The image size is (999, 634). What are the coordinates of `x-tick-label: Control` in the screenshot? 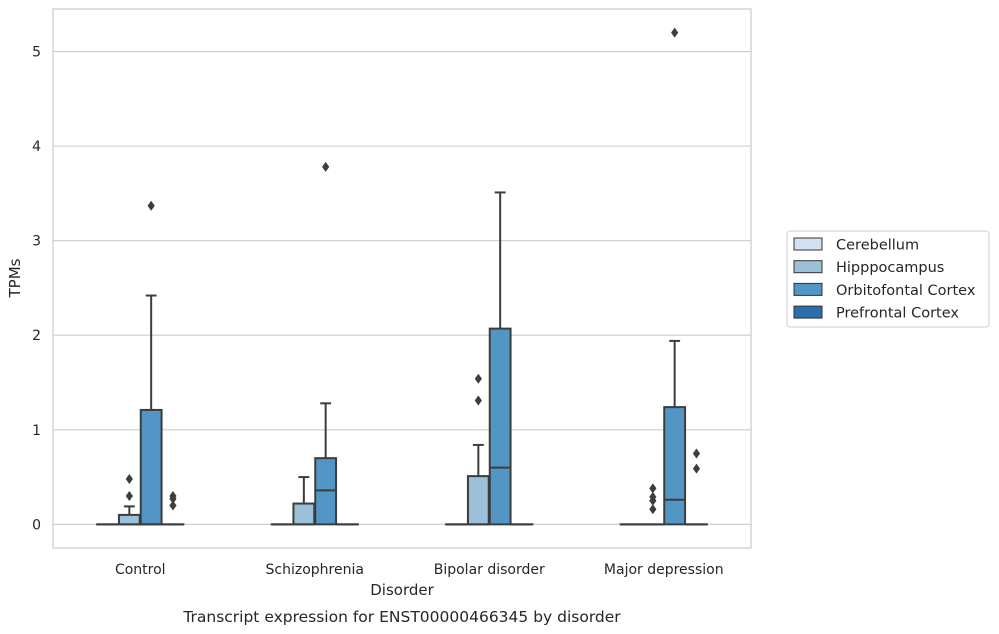 It's located at (140, 570).